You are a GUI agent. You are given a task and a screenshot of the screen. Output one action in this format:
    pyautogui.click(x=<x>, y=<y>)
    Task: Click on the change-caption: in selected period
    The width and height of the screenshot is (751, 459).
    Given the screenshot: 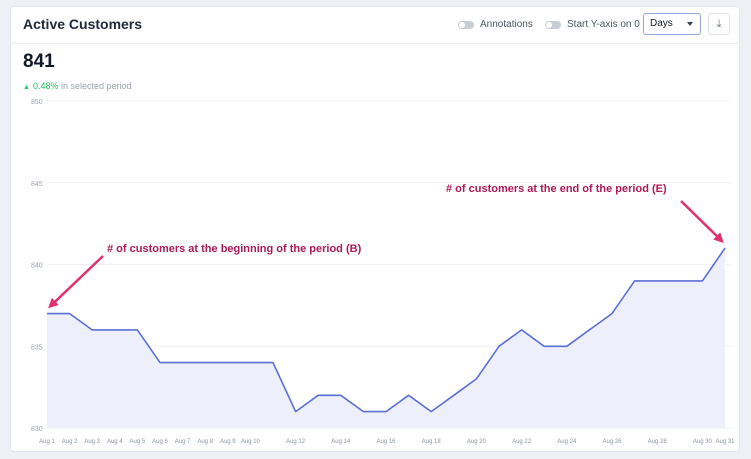 What is the action you would take?
    pyautogui.click(x=96, y=86)
    